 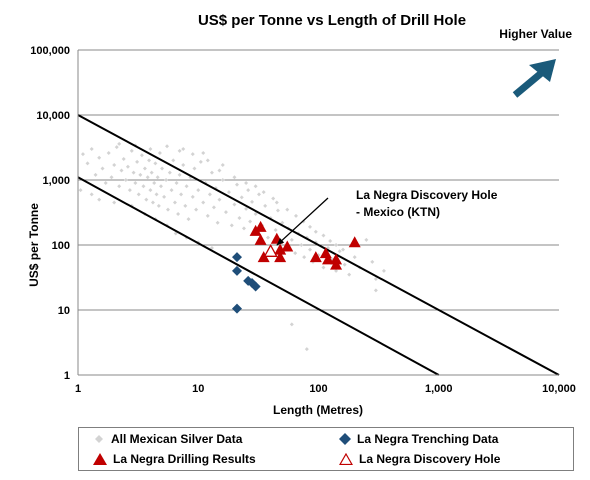 I want to click on arrow-up-right-icon, so click(x=534, y=78).